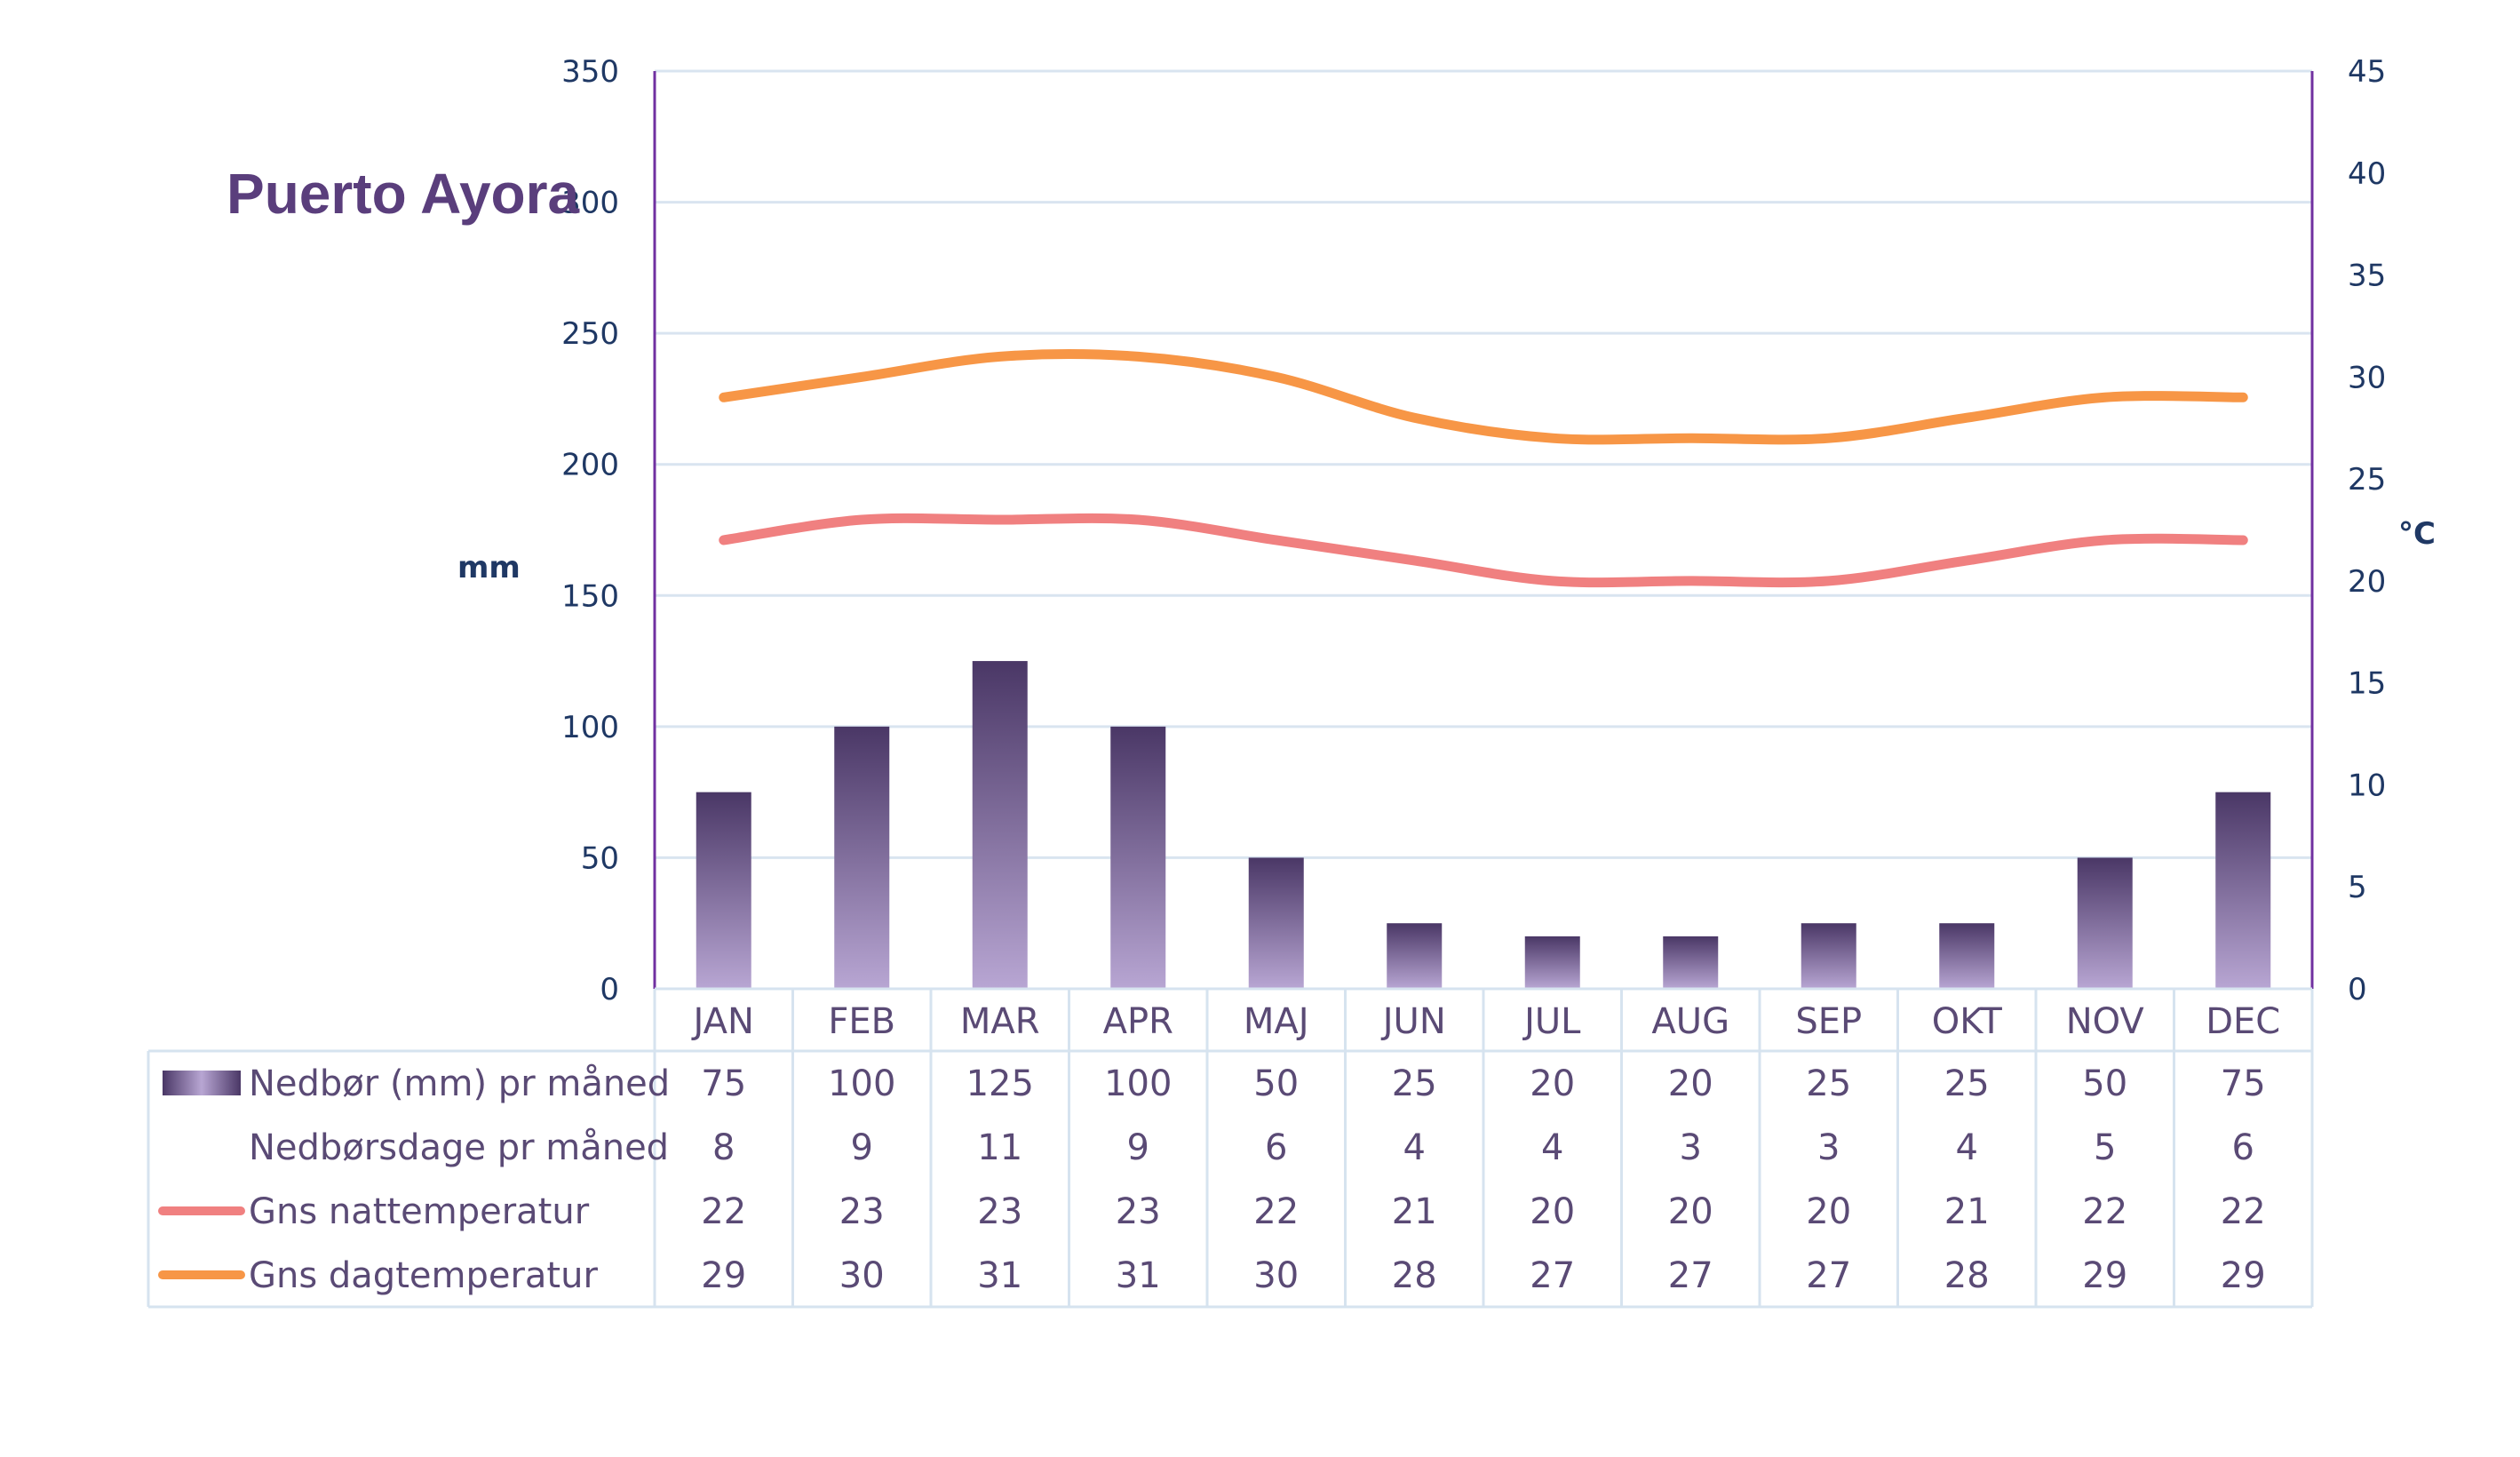  What do you see at coordinates (1000, 1147) in the screenshot?
I see `table-cell: 11` at bounding box center [1000, 1147].